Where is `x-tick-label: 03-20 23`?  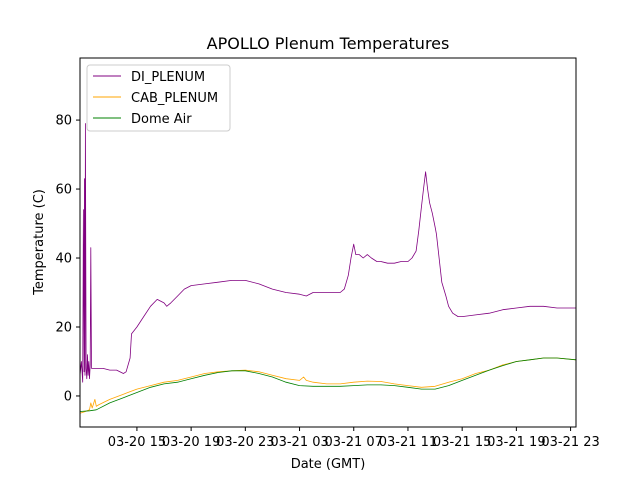 x-tick-label: 03-20 23 is located at coordinates (245, 442).